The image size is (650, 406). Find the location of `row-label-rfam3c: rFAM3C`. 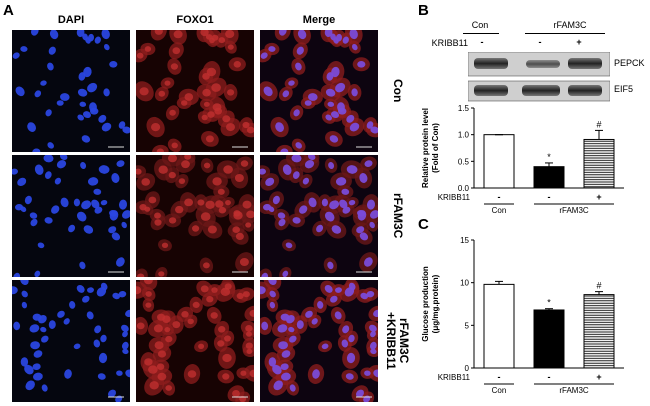

row-label-rfam3c: rFAM3C is located at coordinates (398, 216).